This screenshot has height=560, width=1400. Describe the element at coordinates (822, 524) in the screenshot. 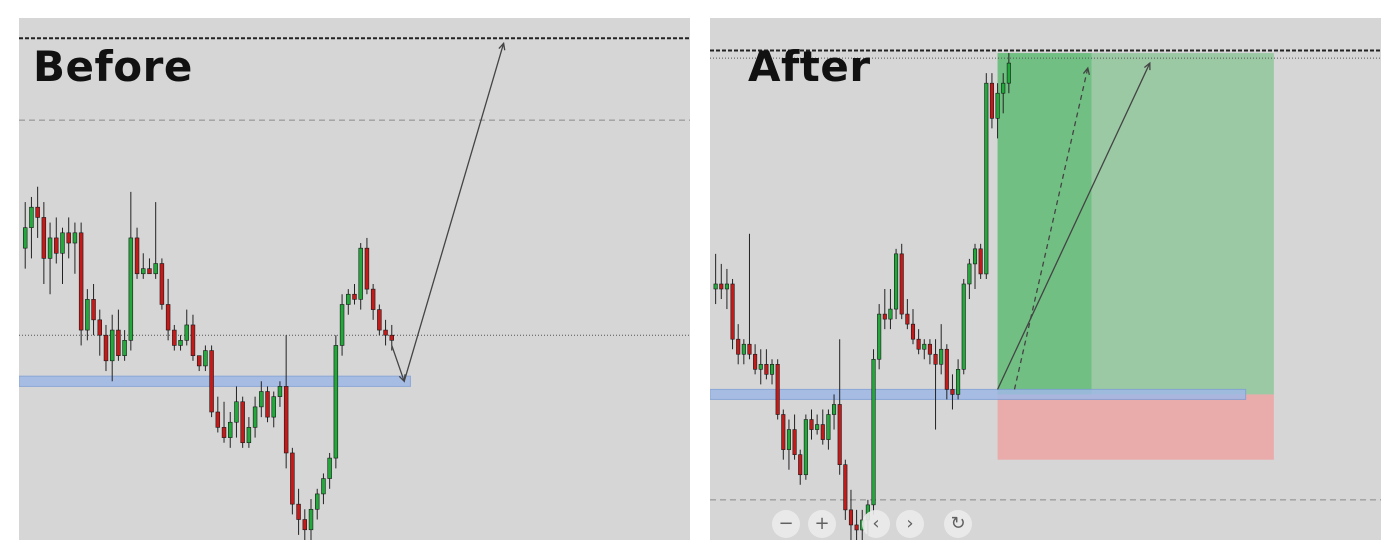

I see `zoom-in-button: +` at that location.